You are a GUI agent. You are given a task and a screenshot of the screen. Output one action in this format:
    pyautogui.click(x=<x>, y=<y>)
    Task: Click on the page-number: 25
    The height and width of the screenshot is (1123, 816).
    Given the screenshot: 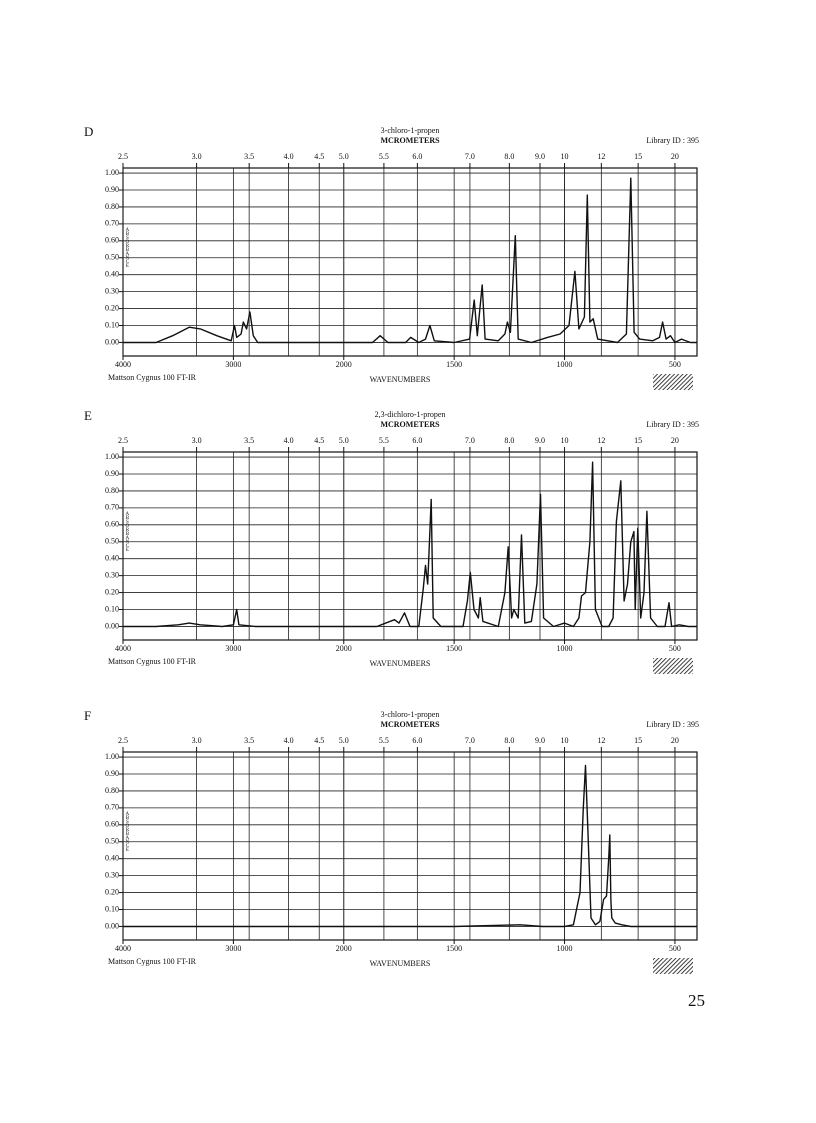 What is the action you would take?
    pyautogui.click(x=696, y=1000)
    